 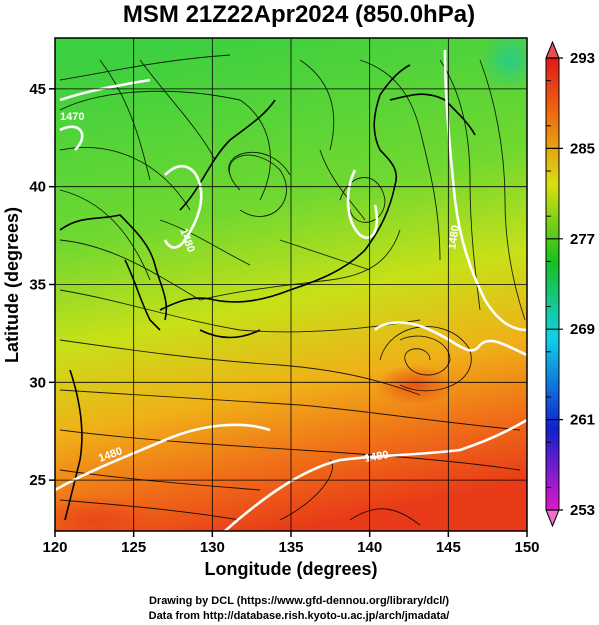 What do you see at coordinates (526, 547) in the screenshot?
I see `x-tick-label: 150` at bounding box center [526, 547].